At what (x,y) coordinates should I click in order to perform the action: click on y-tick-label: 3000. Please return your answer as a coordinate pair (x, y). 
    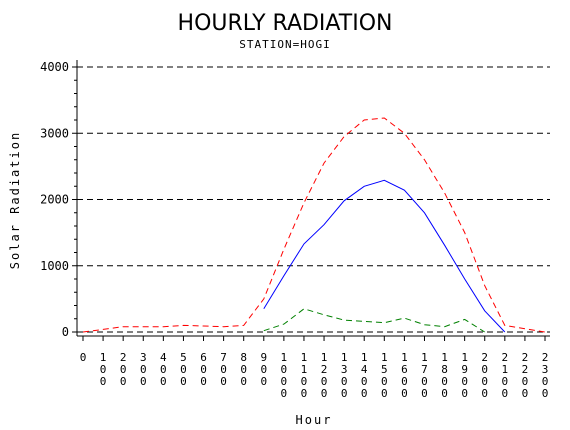
    Looking at the image, I should click on (54, 133).